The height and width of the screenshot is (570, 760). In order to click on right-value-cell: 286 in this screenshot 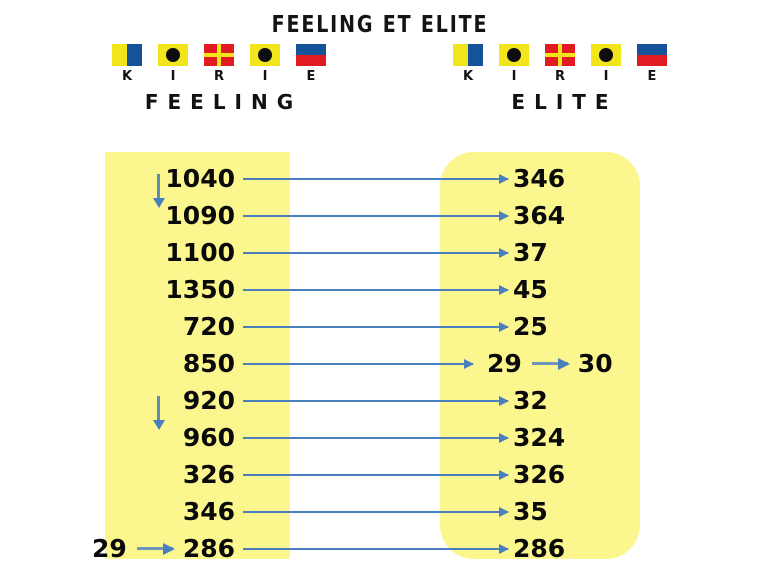, I will do `click(539, 548)`.